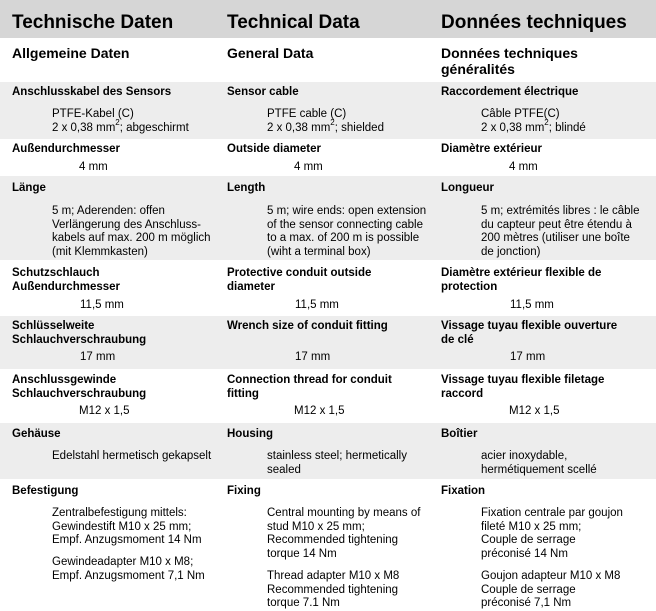 The image size is (656, 611). I want to click on cable-value-fr-line2a: 2 x 0,38 mm, so click(513, 127).